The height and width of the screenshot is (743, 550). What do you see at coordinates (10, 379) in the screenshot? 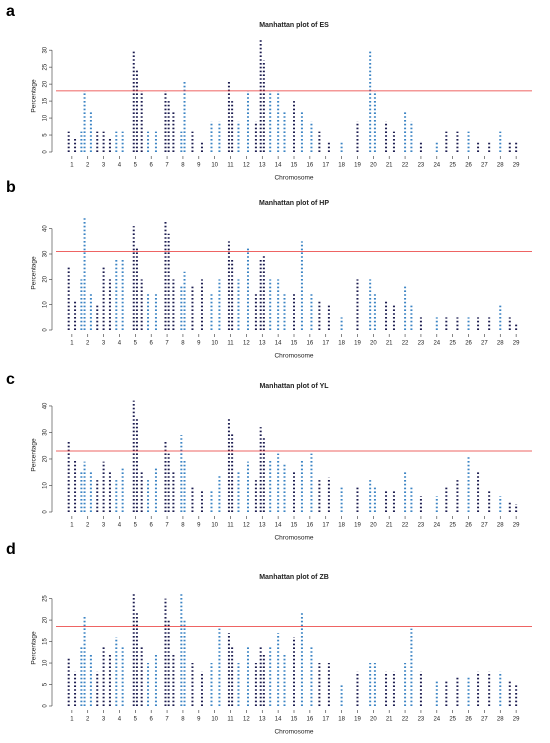
I see `panel-label: c` at bounding box center [10, 379].